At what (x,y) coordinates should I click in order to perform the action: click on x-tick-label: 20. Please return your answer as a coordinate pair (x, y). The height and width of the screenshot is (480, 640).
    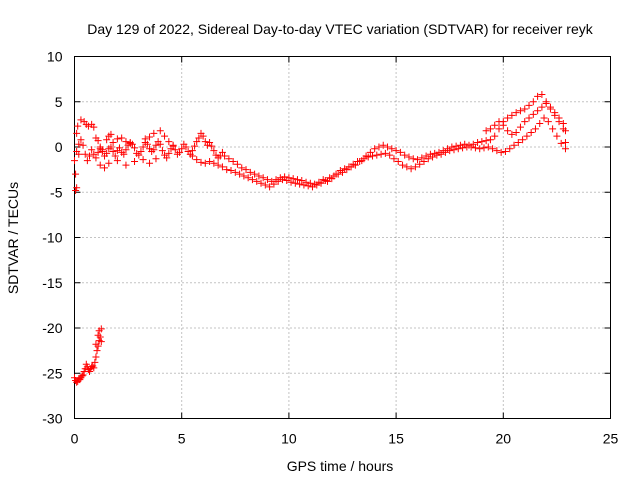
    Looking at the image, I should click on (504, 439).